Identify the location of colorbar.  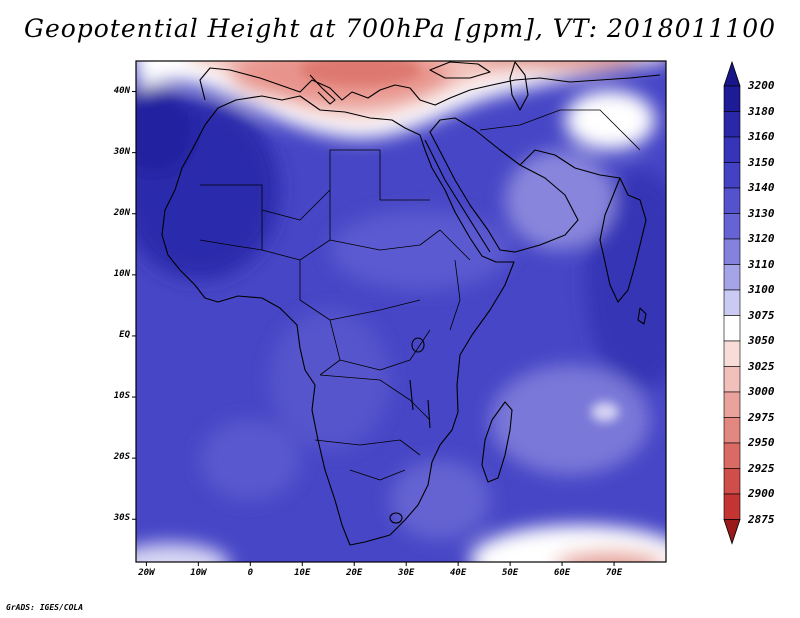
(732, 302).